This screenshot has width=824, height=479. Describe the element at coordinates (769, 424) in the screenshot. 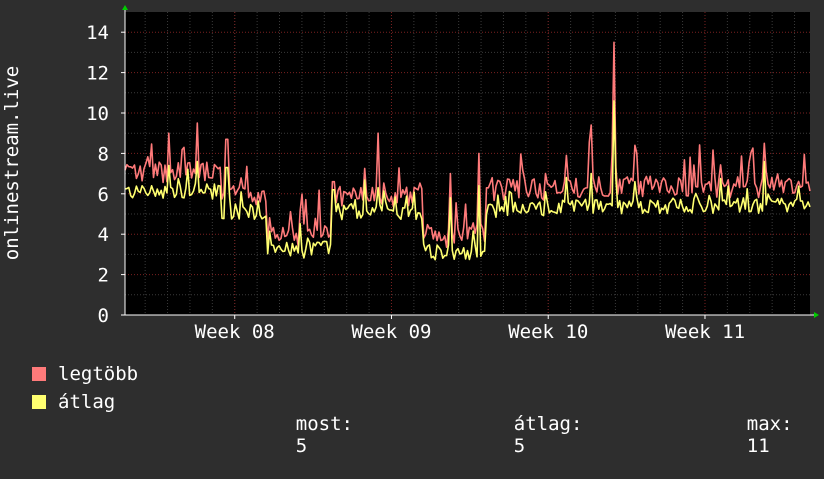

I see `stat-max-label: max:` at that location.